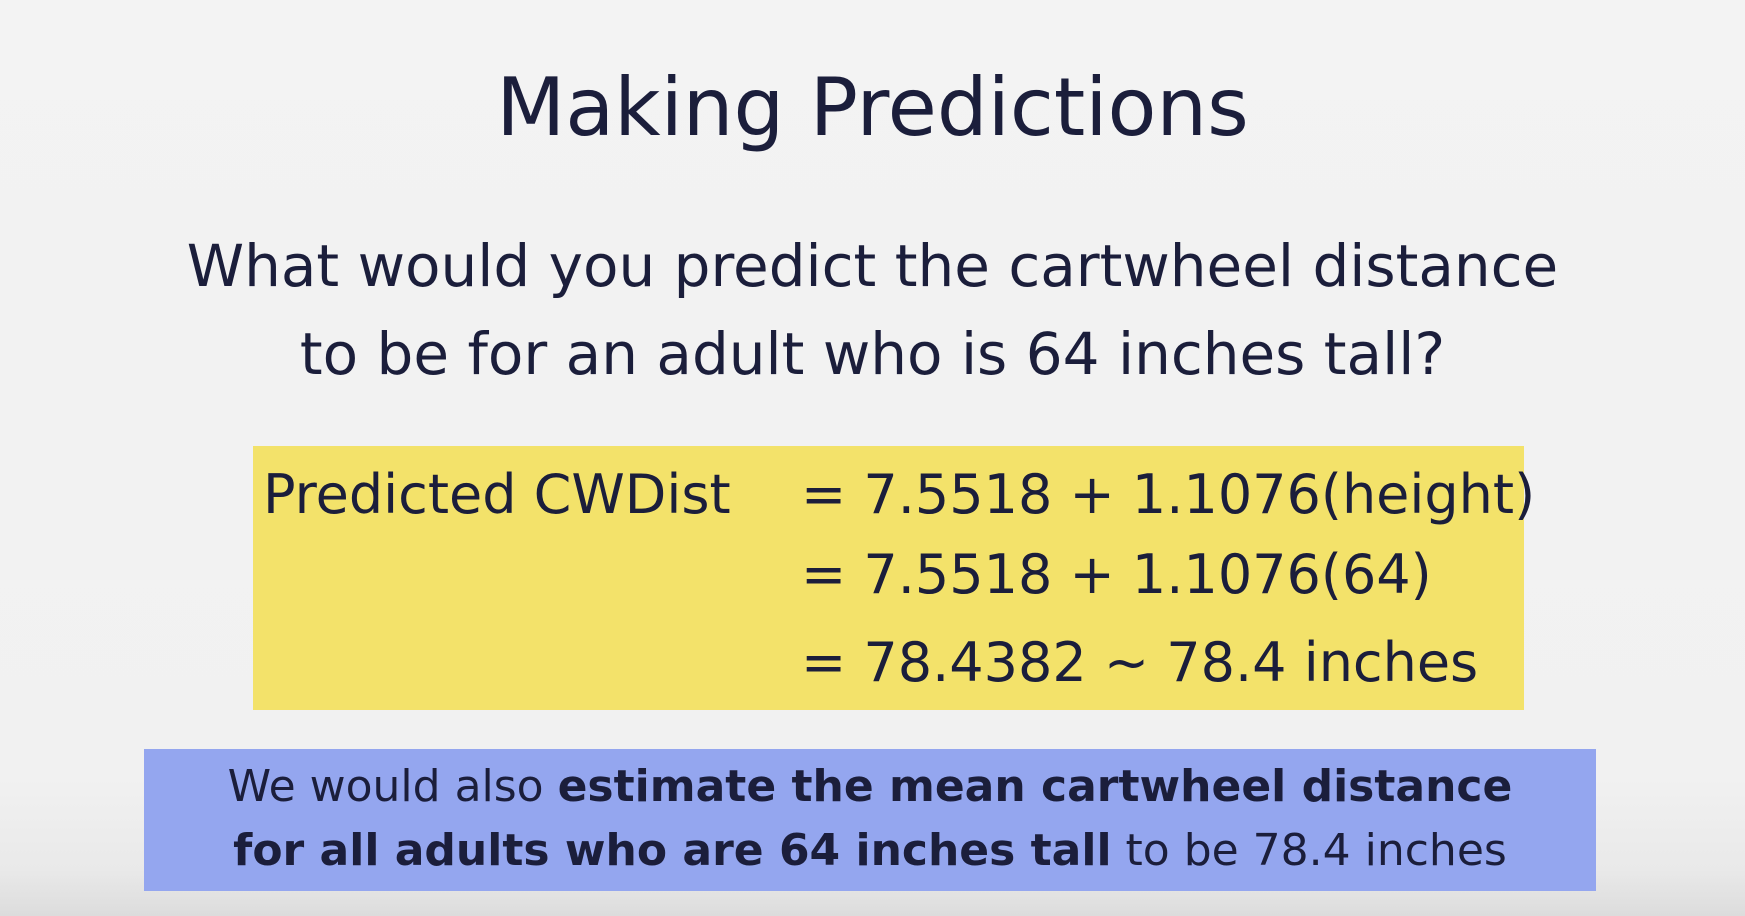  What do you see at coordinates (1140, 662) in the screenshot?
I see `formula-line-3: = 78.4382 ~ 78.4 inches` at bounding box center [1140, 662].